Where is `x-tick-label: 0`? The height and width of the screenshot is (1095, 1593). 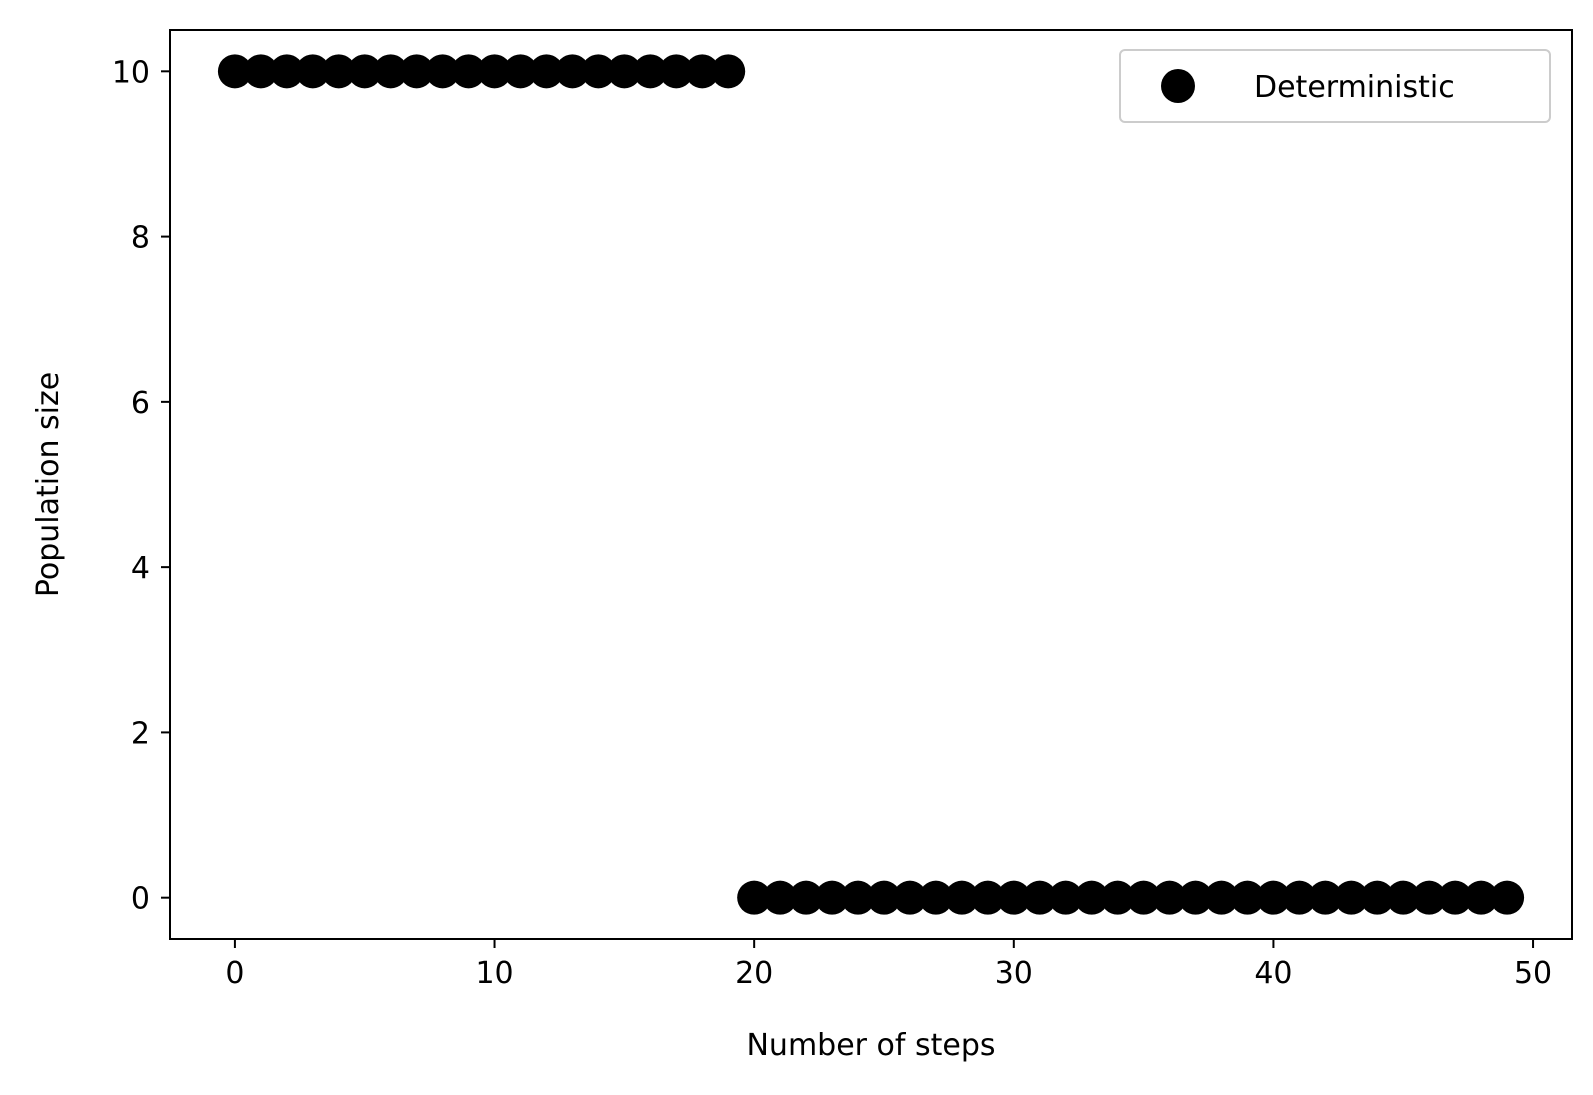
x-tick-label: 0 is located at coordinates (234, 973).